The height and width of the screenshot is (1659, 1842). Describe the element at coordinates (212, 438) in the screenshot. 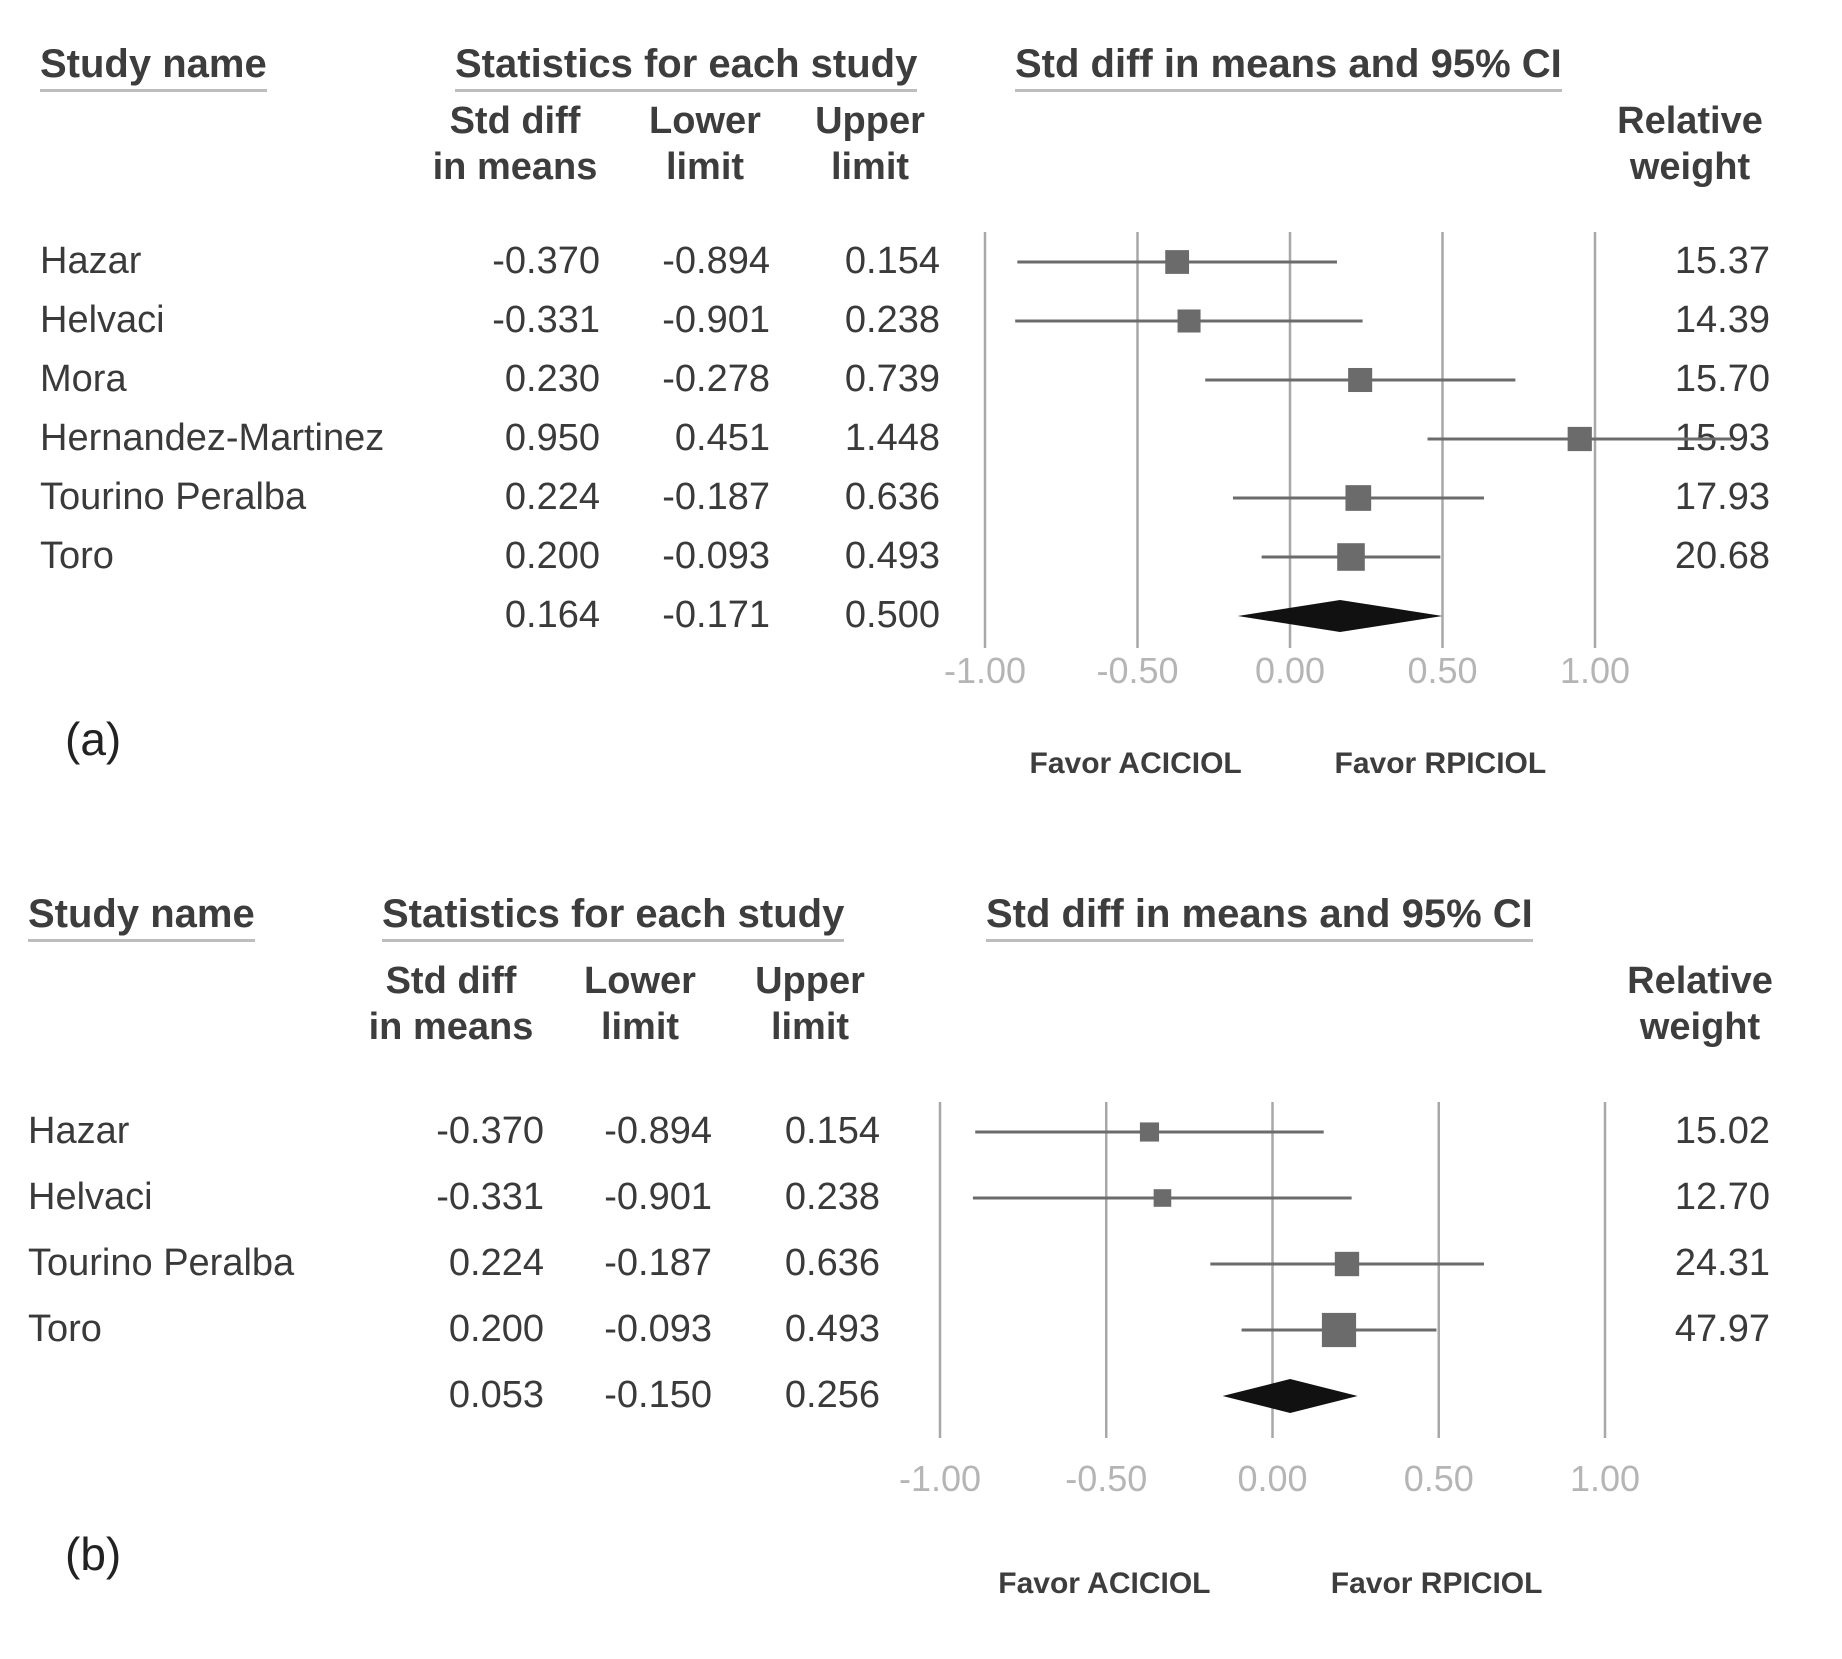

I see `study-name: Hernandez-Martinez` at that location.